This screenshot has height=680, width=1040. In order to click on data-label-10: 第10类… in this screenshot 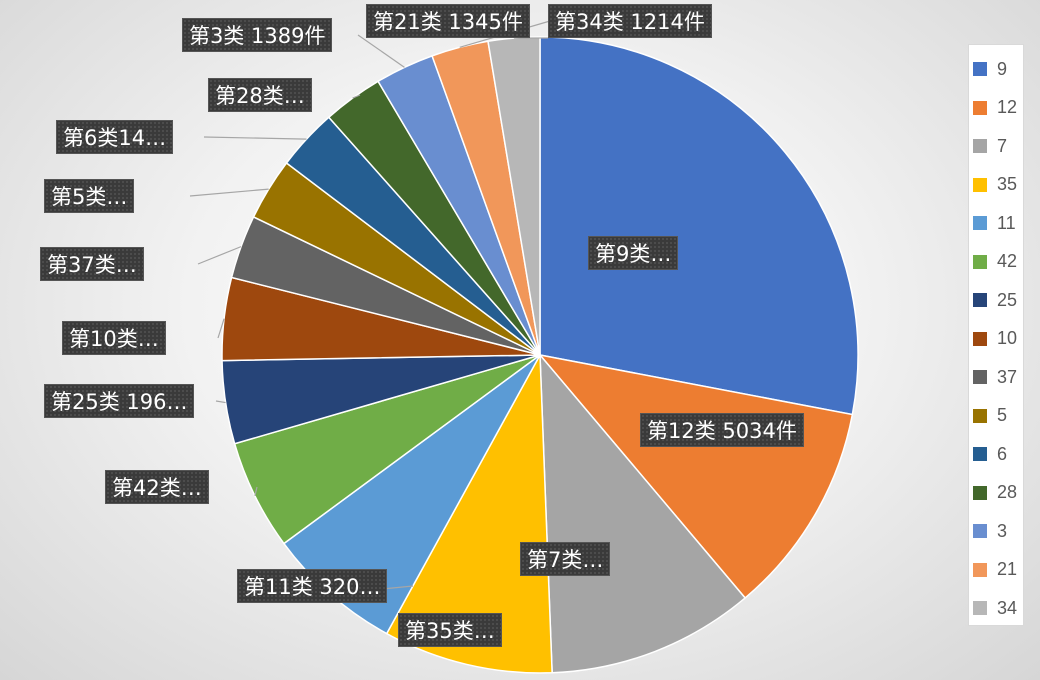, I will do `click(114, 338)`.